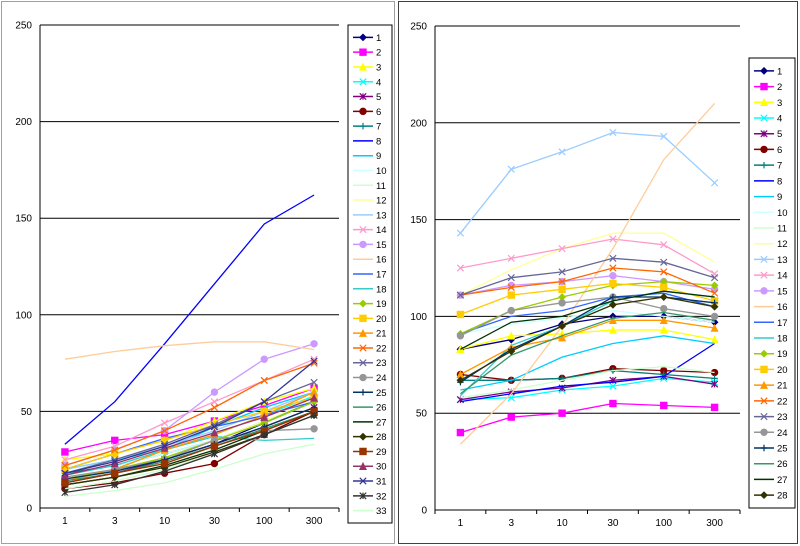 Image resolution: width=800 pixels, height=546 pixels. I want to click on legend-label: 18, so click(381, 289).